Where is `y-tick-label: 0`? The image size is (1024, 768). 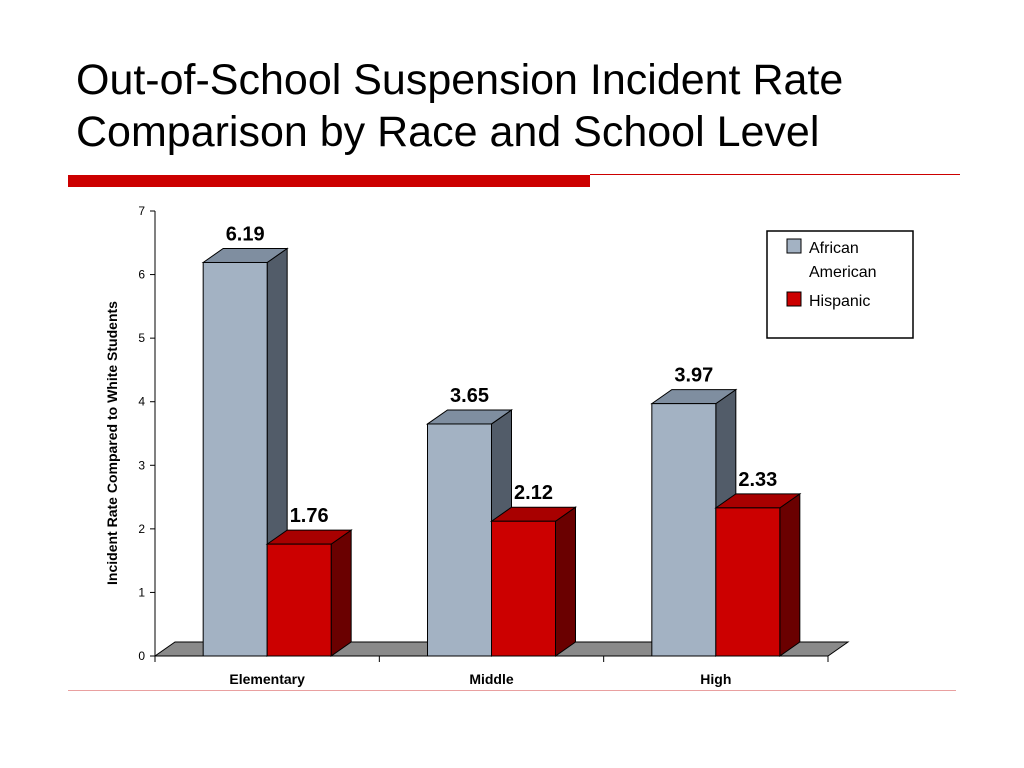
y-tick-label: 0 is located at coordinates (141, 656).